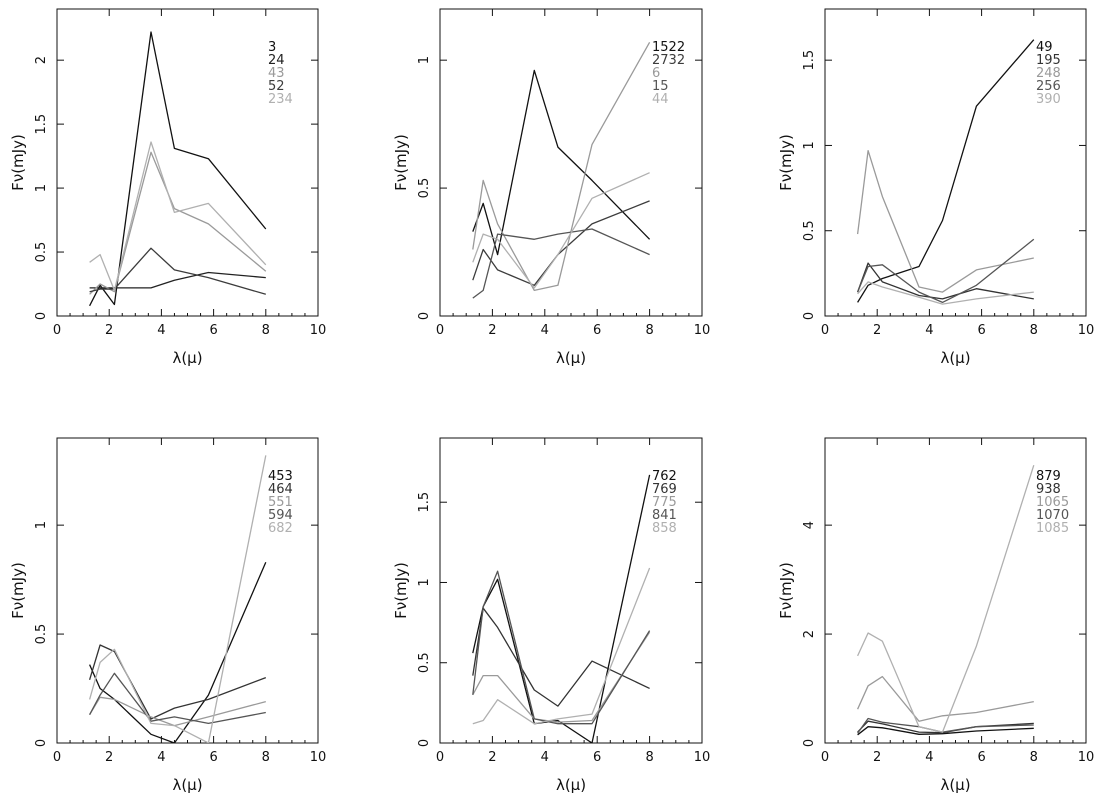 The height and width of the screenshot is (806, 1100). I want to click on legend-label: 1065, so click(1052, 502).